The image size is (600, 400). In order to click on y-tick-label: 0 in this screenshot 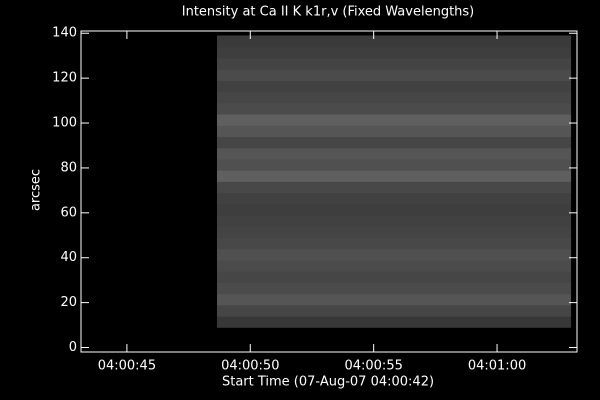, I will do `click(73, 347)`.